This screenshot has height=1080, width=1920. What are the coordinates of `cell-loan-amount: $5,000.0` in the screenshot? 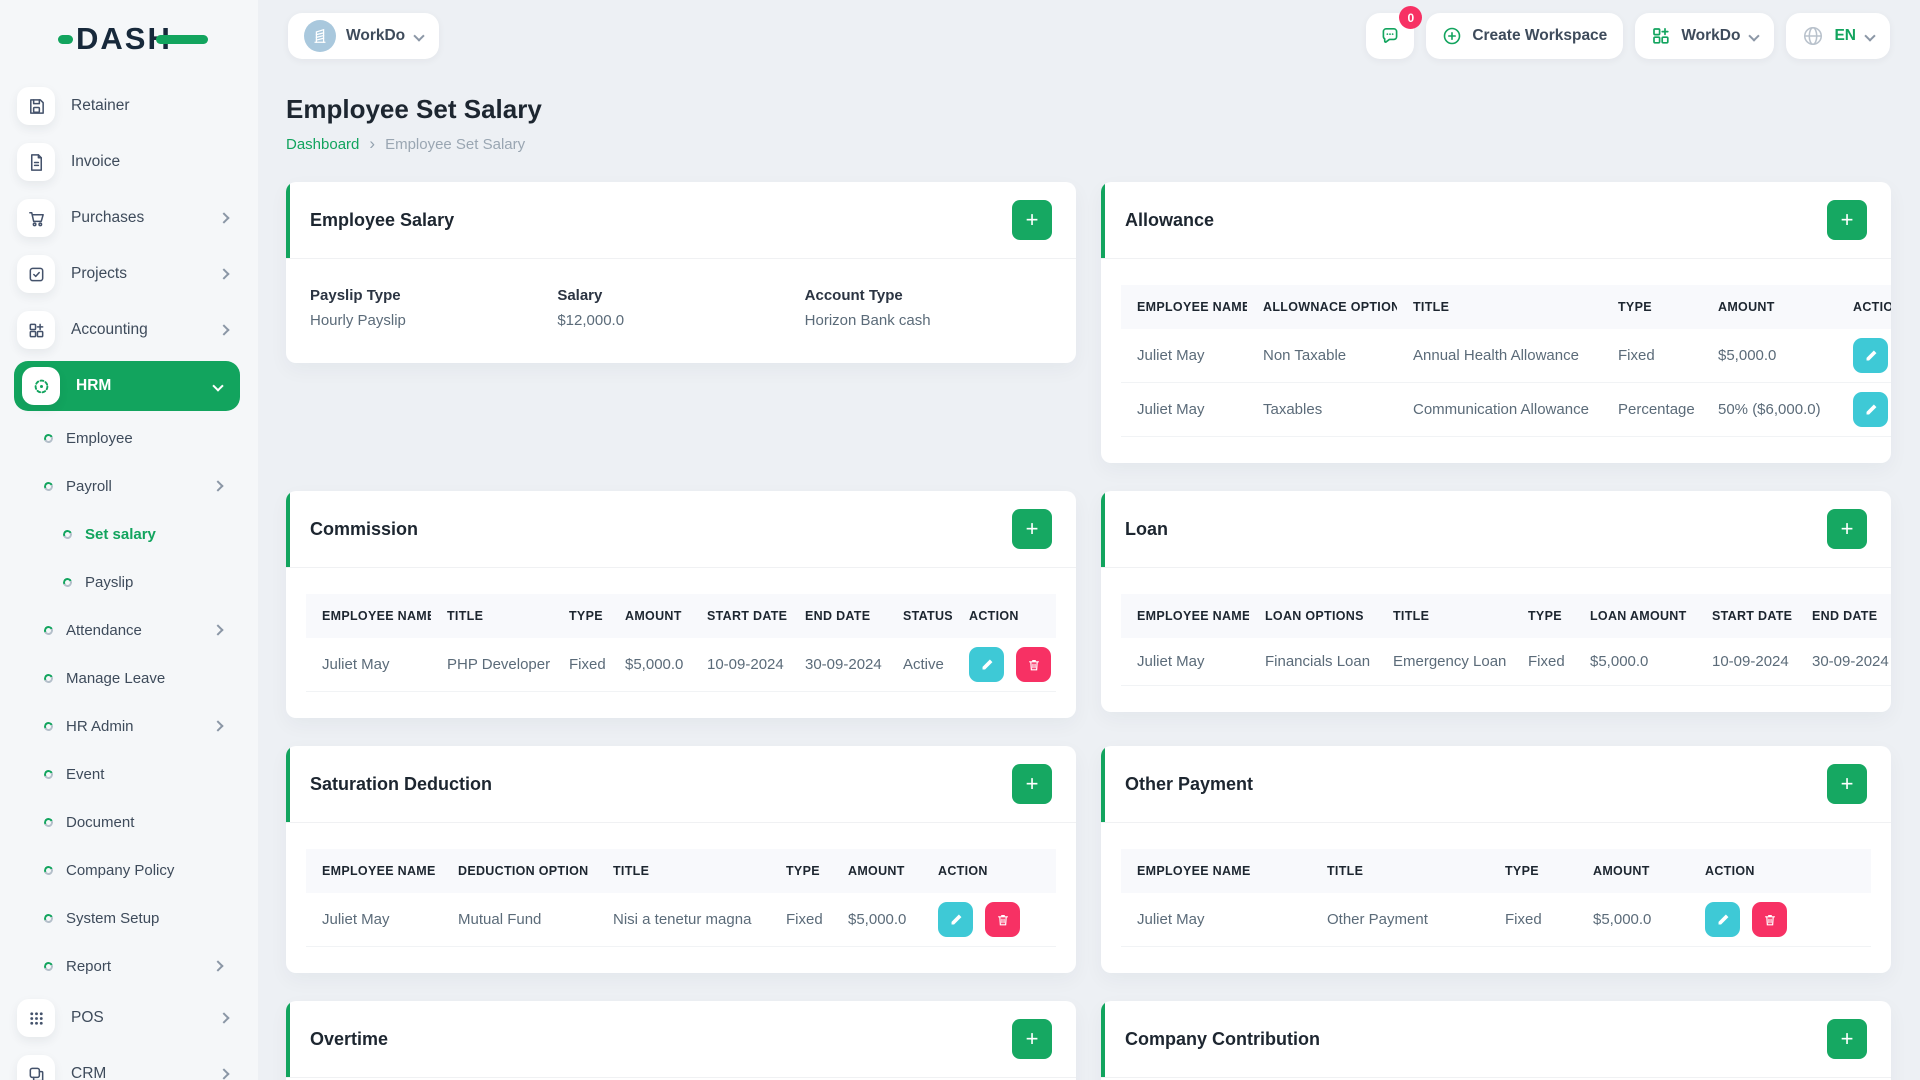 It's located at (1635, 662).